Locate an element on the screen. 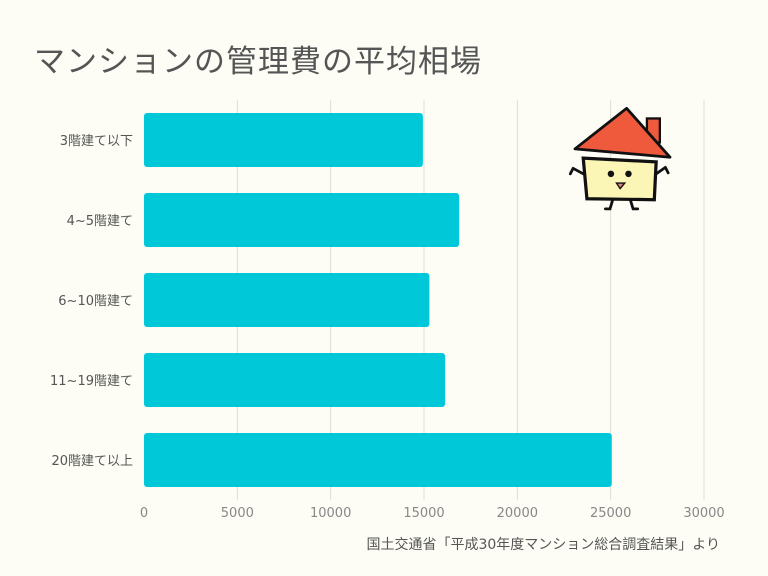  x-tick-label: 10000 is located at coordinates (330, 513).